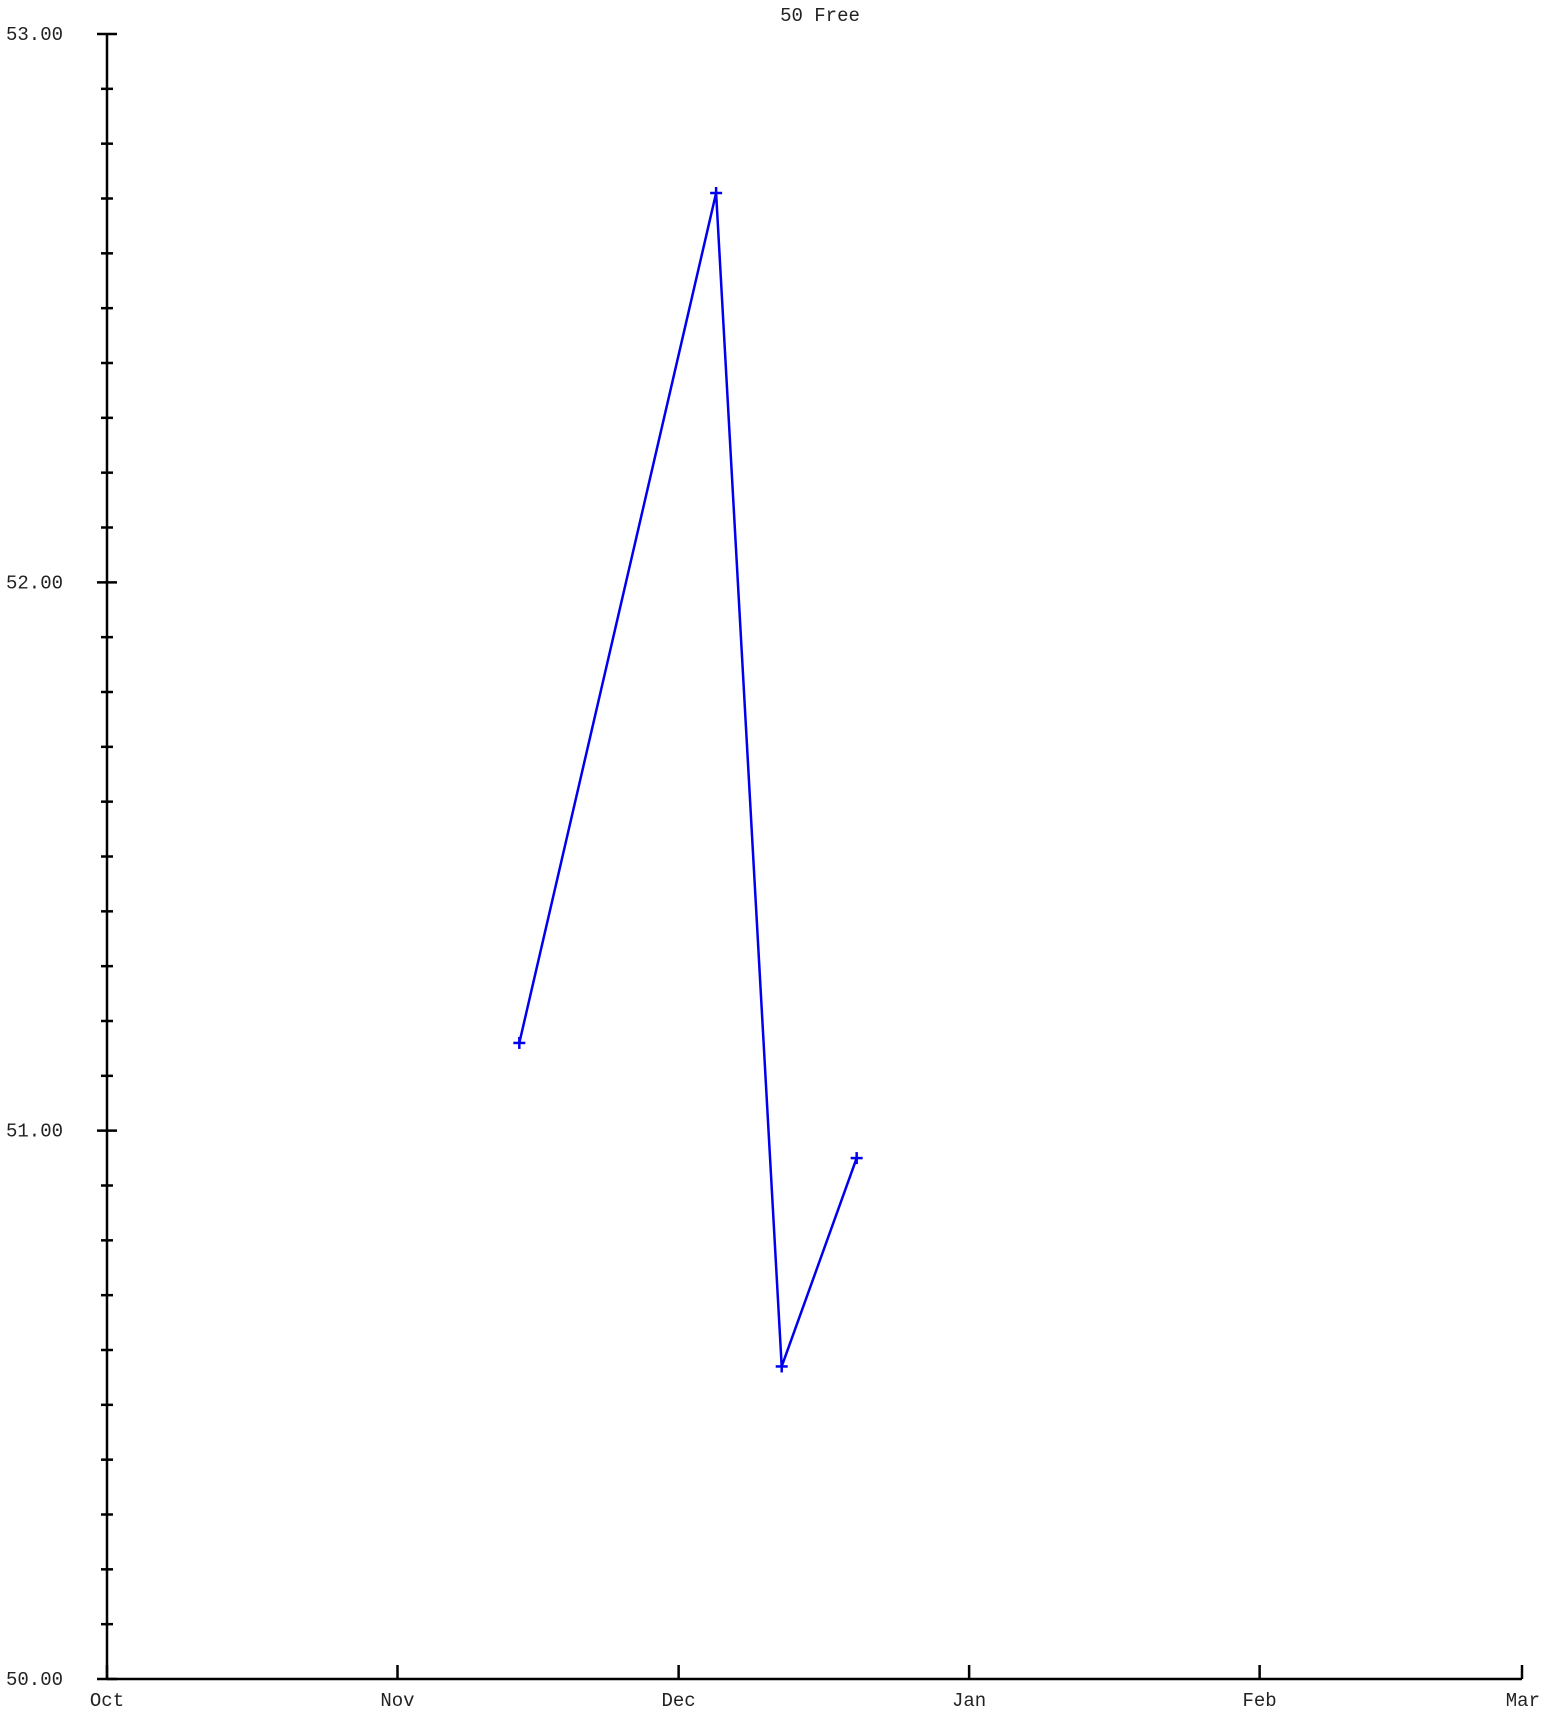 This screenshot has width=1544, height=1718. What do you see at coordinates (815, 1688) in the screenshot?
I see `x-axis-ticks: Oct Nov Dec Jan Feb Mar` at bounding box center [815, 1688].